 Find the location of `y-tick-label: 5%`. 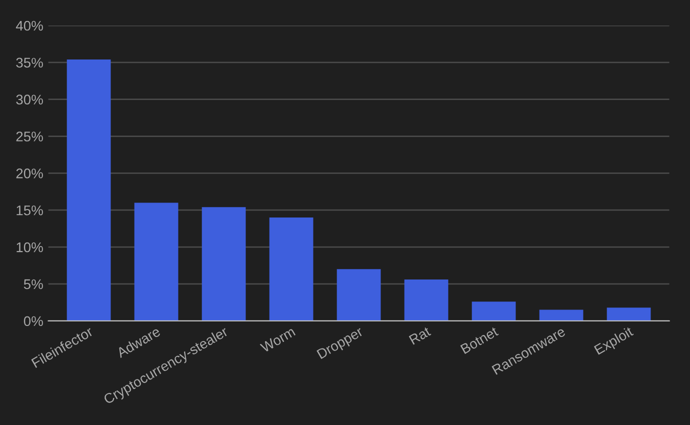

y-tick-label: 5% is located at coordinates (33, 284).